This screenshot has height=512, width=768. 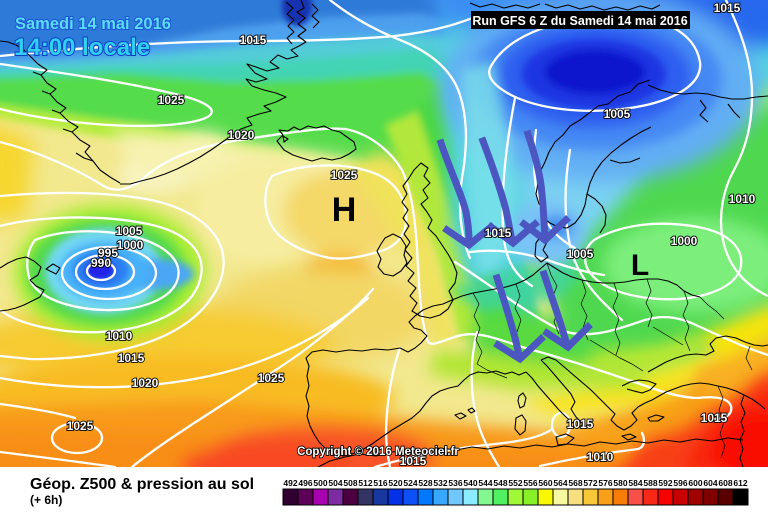 What do you see at coordinates (635, 483) in the screenshot?
I see `svg-text: 584` at bounding box center [635, 483].